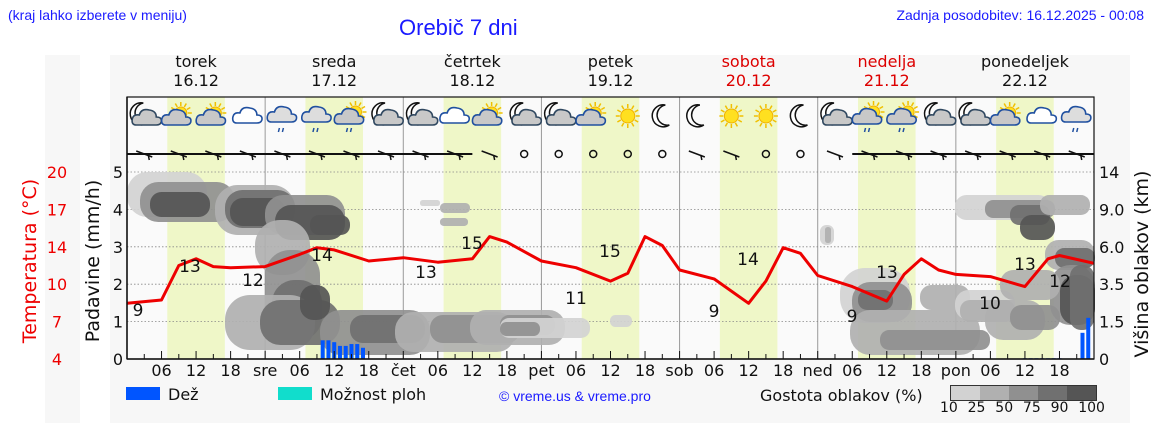 This screenshot has width=1152, height=443. I want to click on day-header-22.12: ponedeljek 22.12, so click(1025, 71).